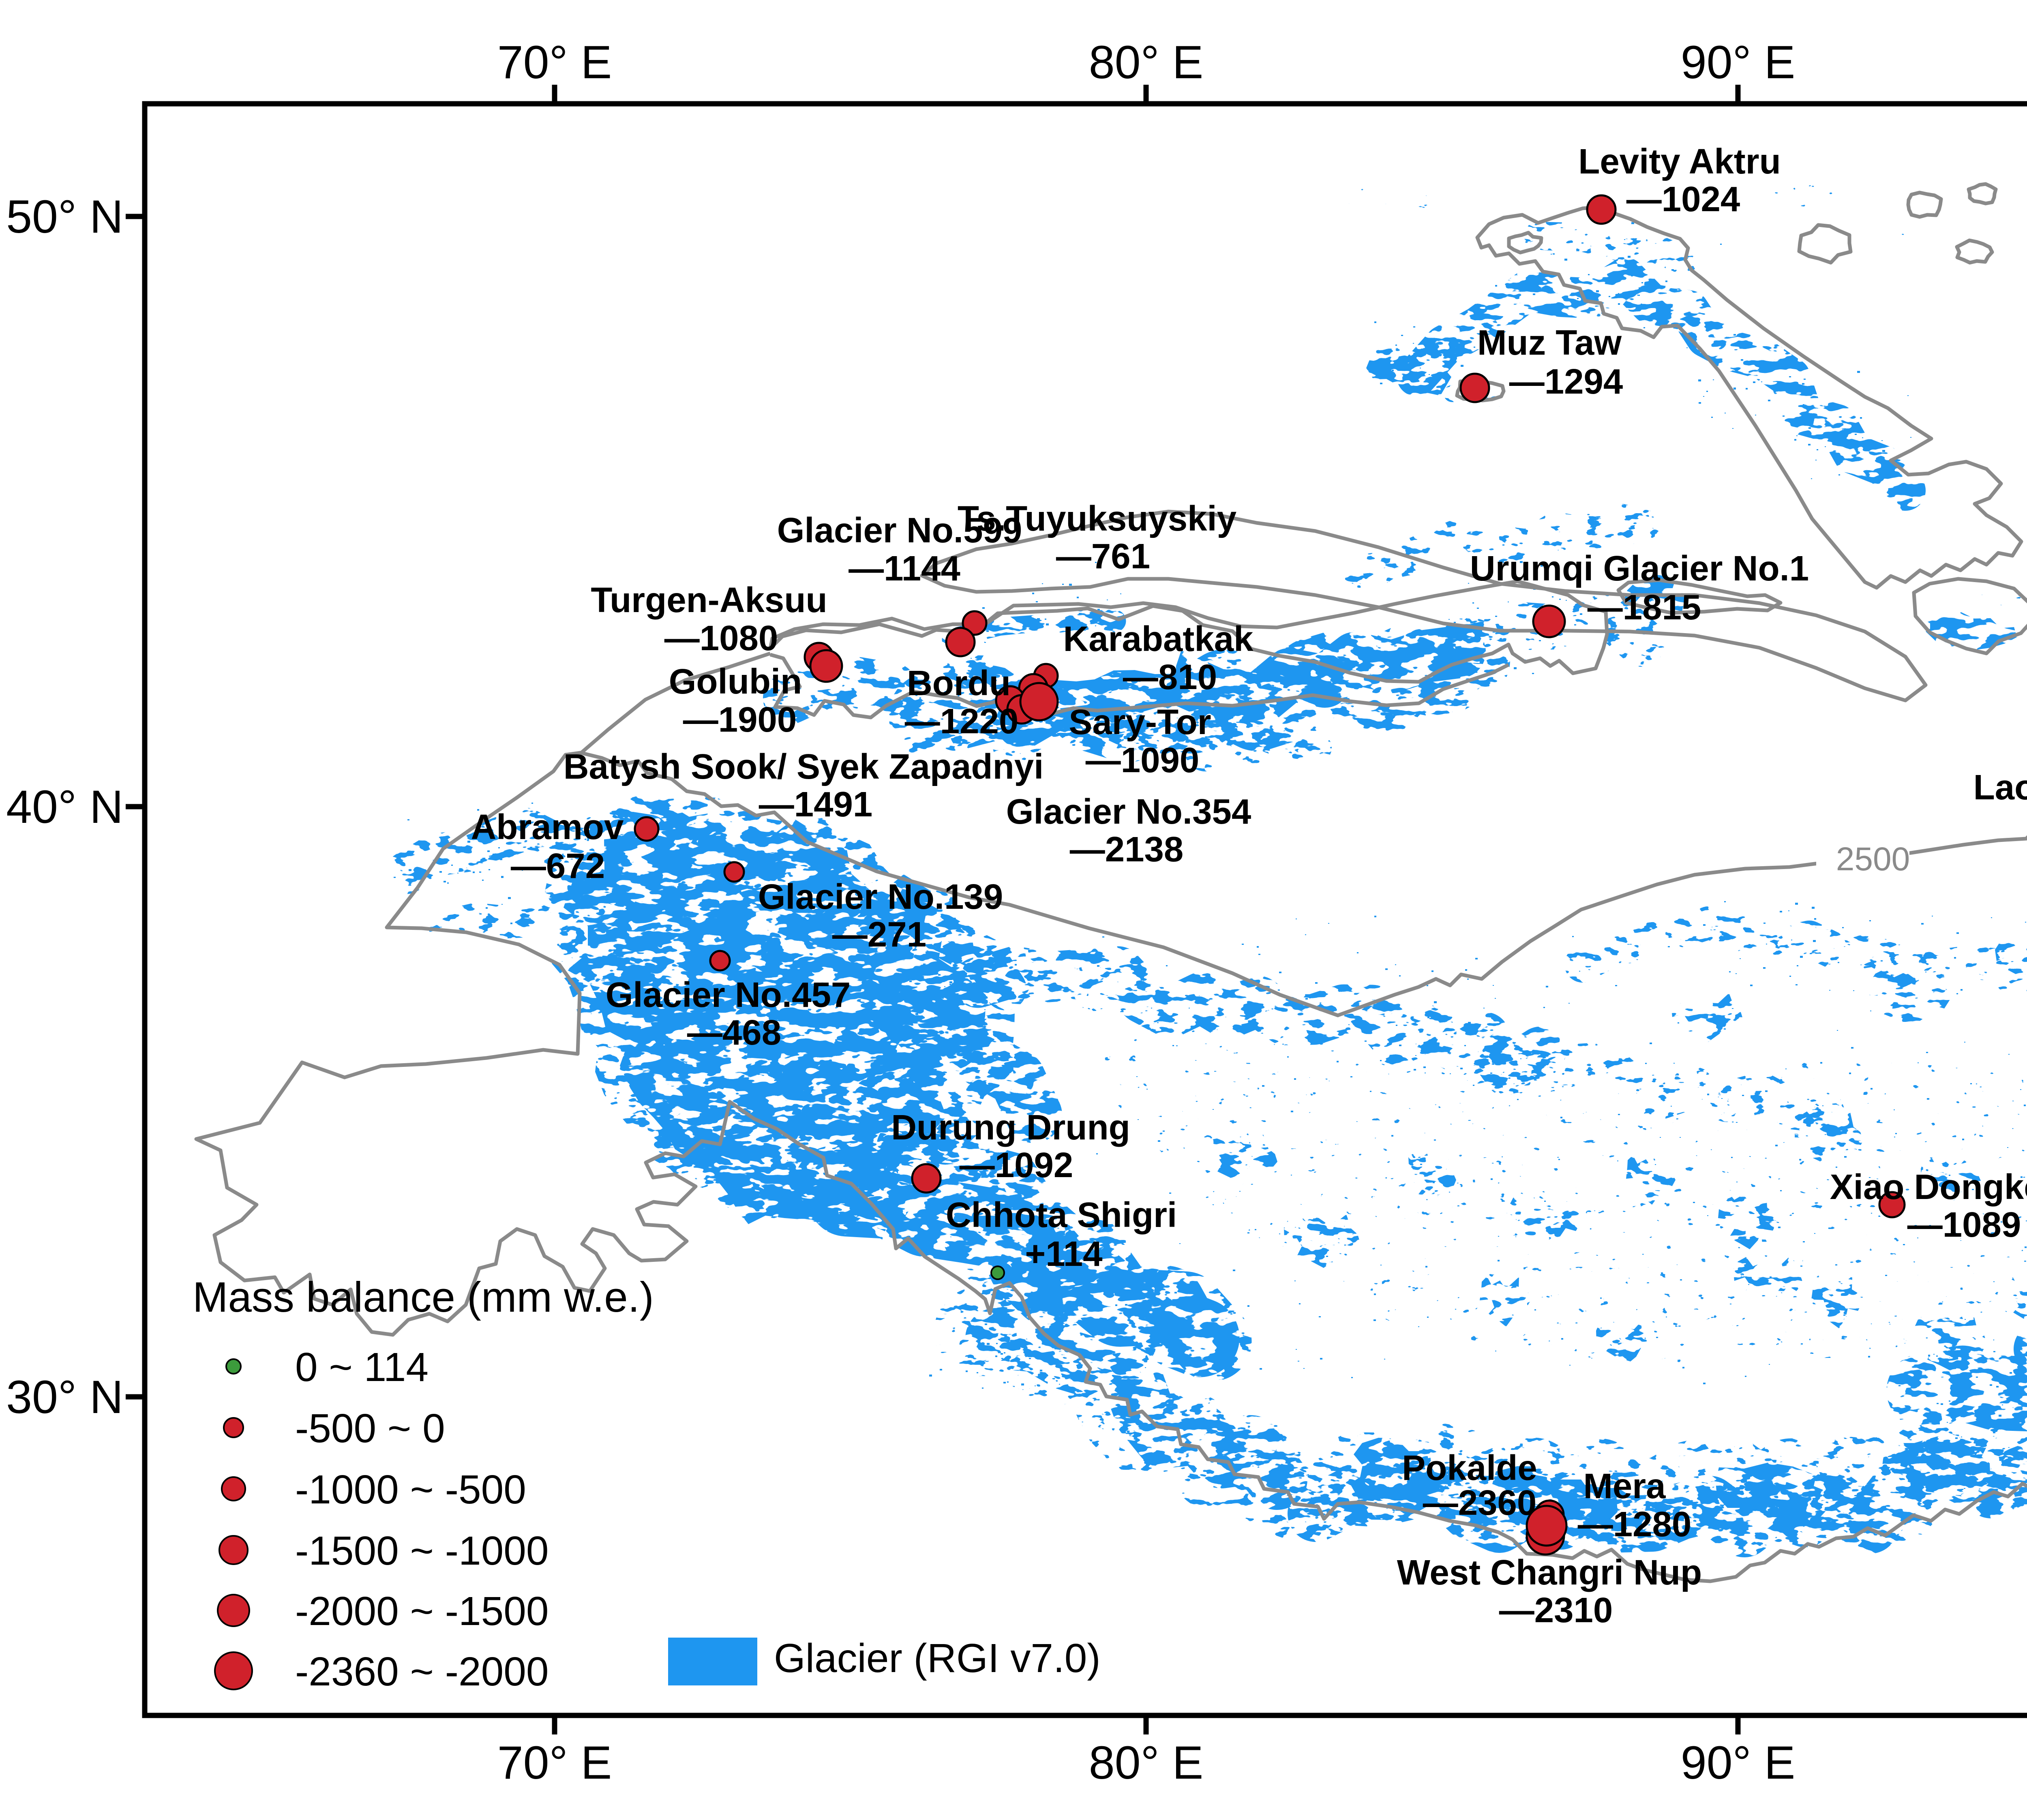  What do you see at coordinates (734, 1032) in the screenshot?
I see `svg-text: —468` at bounding box center [734, 1032].